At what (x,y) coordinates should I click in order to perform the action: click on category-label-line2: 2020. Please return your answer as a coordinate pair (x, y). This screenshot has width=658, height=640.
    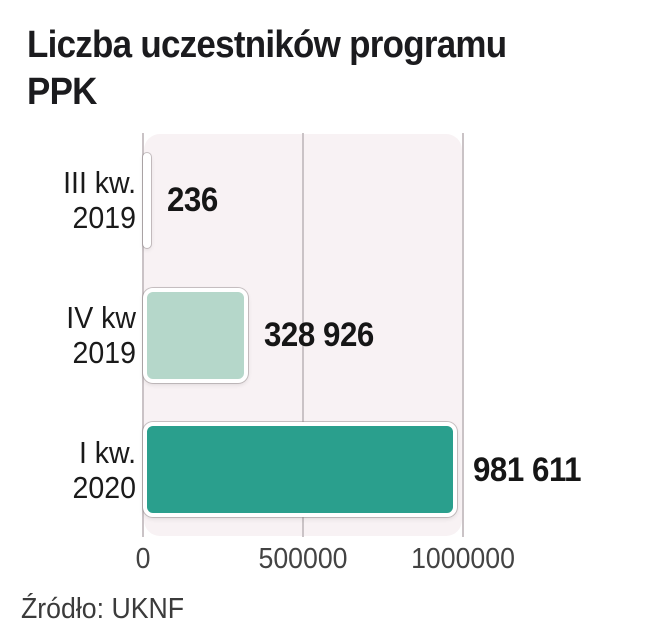
    Looking at the image, I should click on (104, 487).